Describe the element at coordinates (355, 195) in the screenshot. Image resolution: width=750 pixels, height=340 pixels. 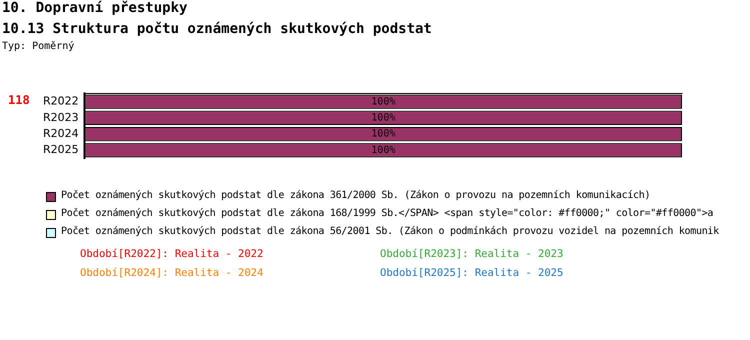
I see `text: Počet oznámených skutkových podstat dle zákona 361/2000 Sb. (Zákon o provozu na pozemních komunikacích)` at that location.